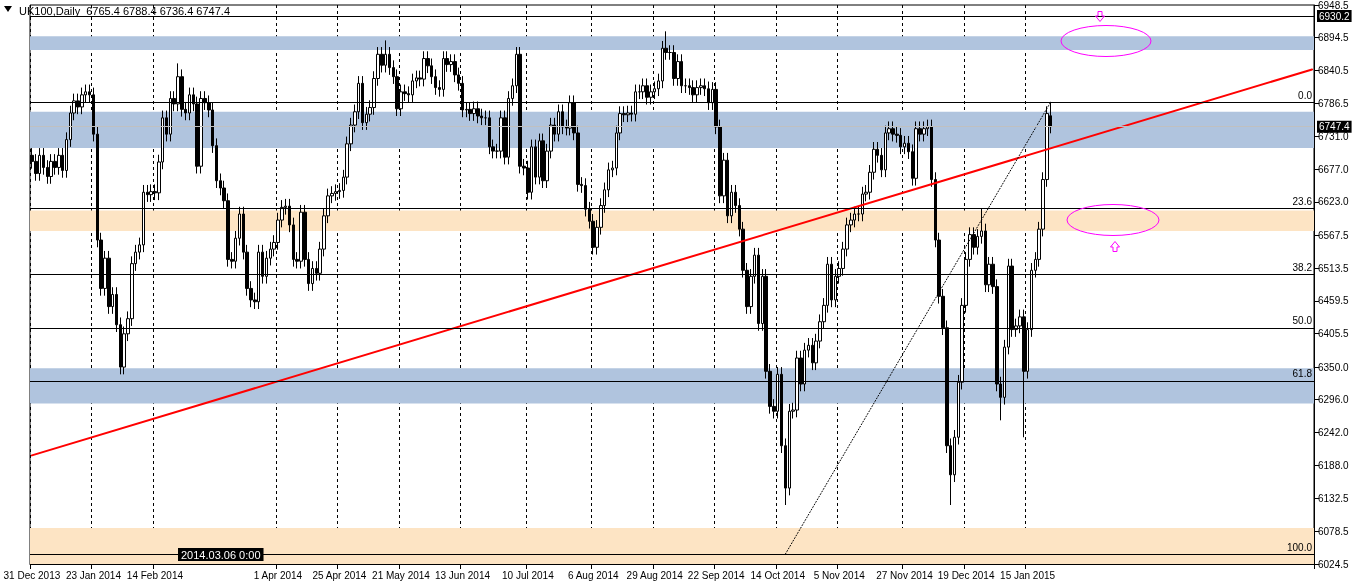  Describe the element at coordinates (124, 10) in the screenshot. I see `chart-title: UK100,Daily 6765.4 6788.4 6736.4 6747.4` at that location.